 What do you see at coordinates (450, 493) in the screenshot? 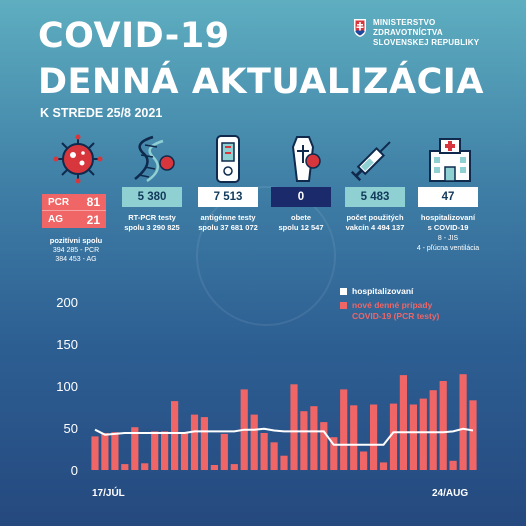
I see `x-tick-end: 24/AUG` at bounding box center [450, 493].